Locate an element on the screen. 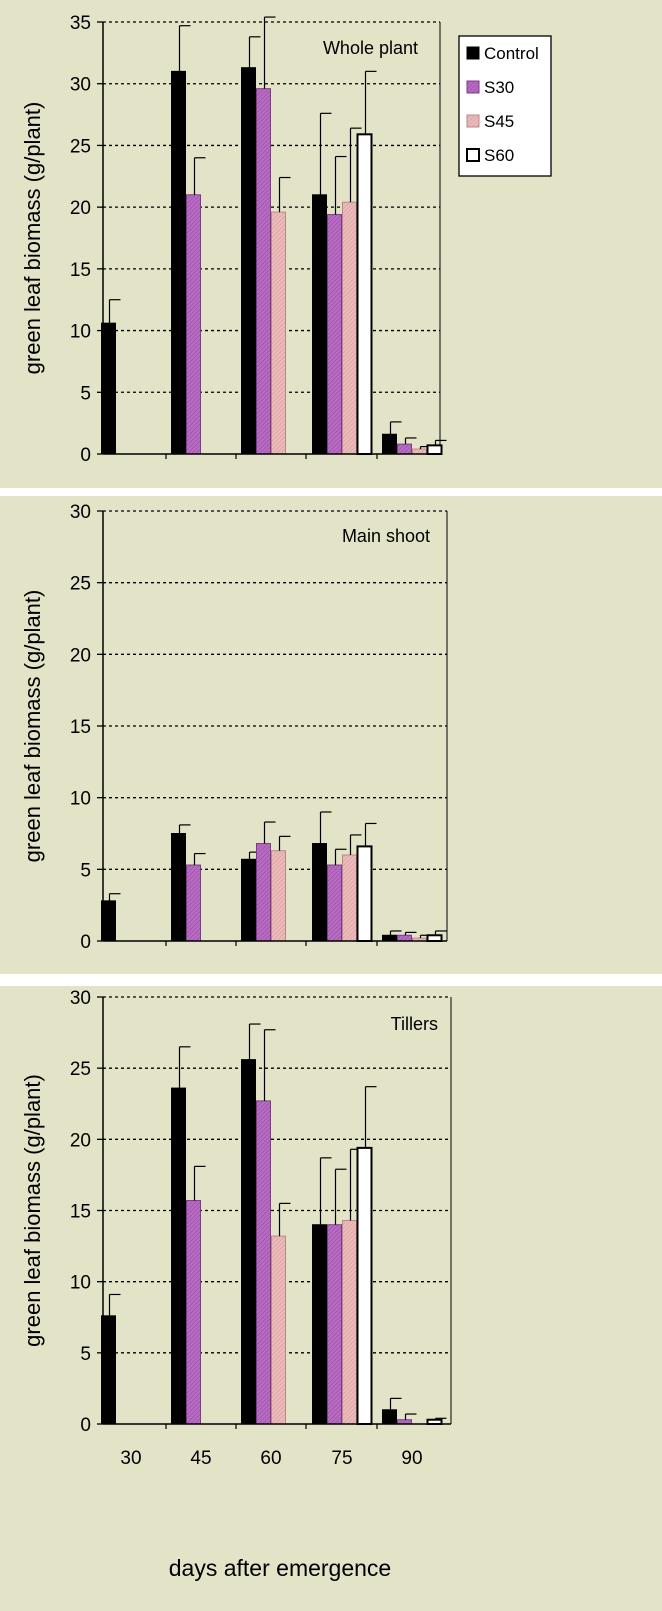 Image resolution: width=662 pixels, height=1611 pixels. legend: Control S30 S45 S60 is located at coordinates (505, 106).